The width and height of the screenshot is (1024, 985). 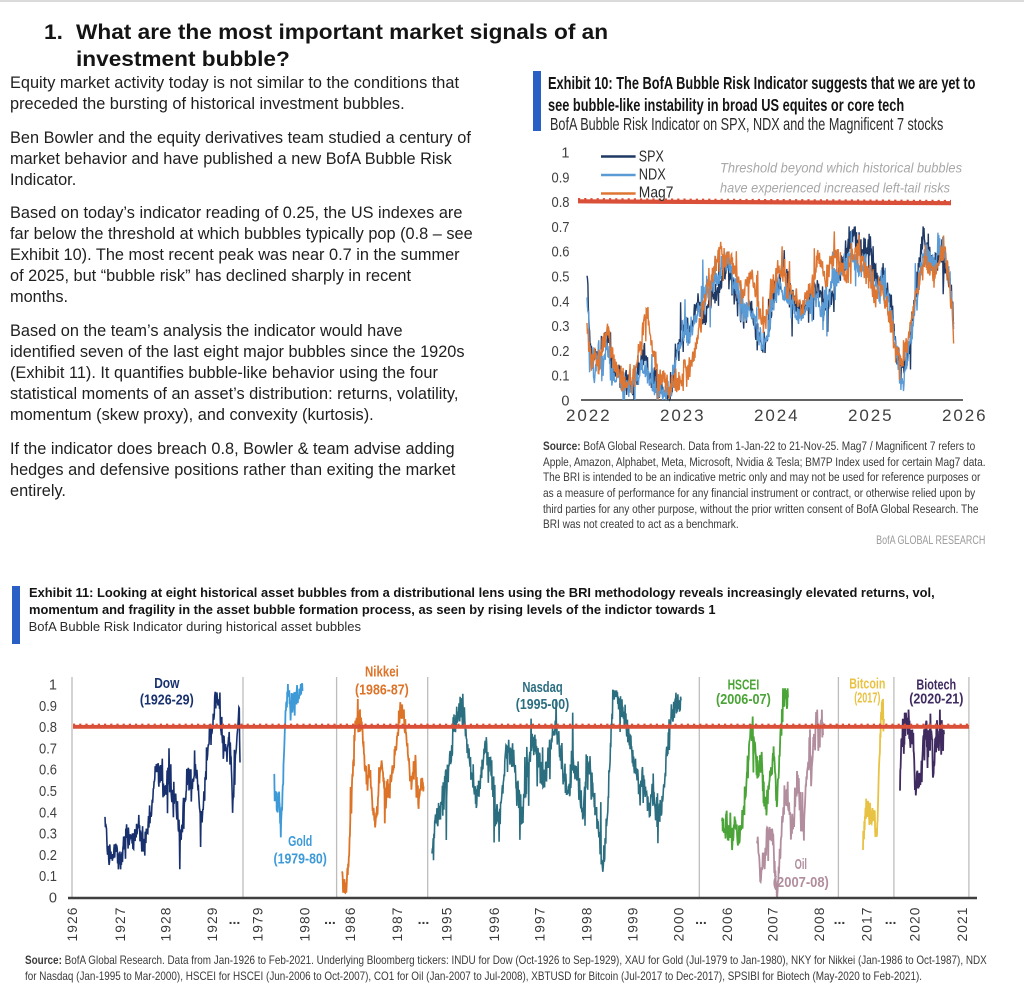 What do you see at coordinates (300, 860) in the screenshot?
I see `svg-text: (1979-80)` at bounding box center [300, 860].